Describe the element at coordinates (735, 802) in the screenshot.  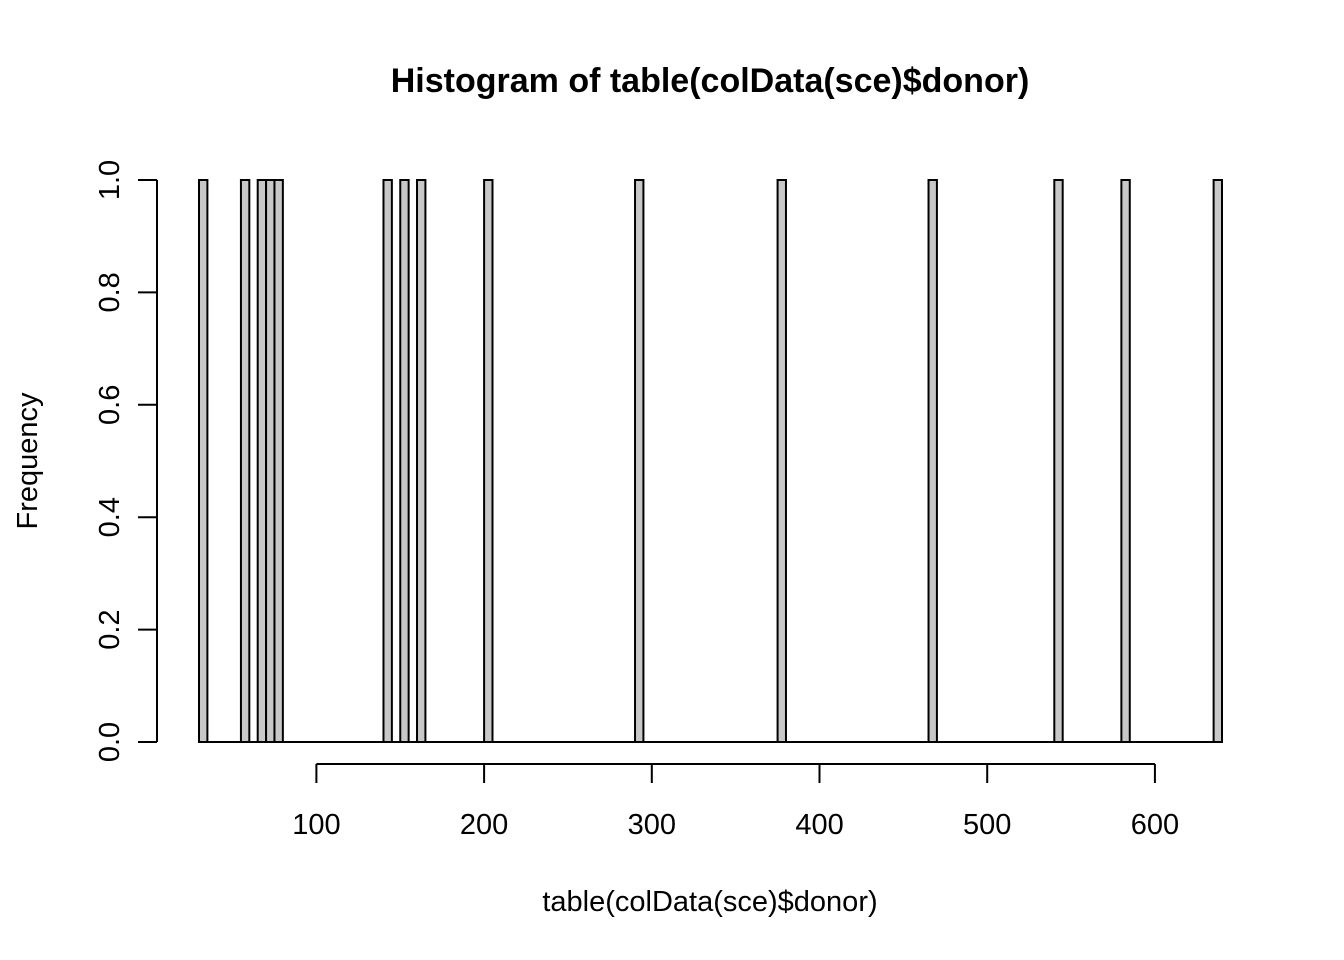
I see `x-axis: 100 200 300 400 500 600` at that location.